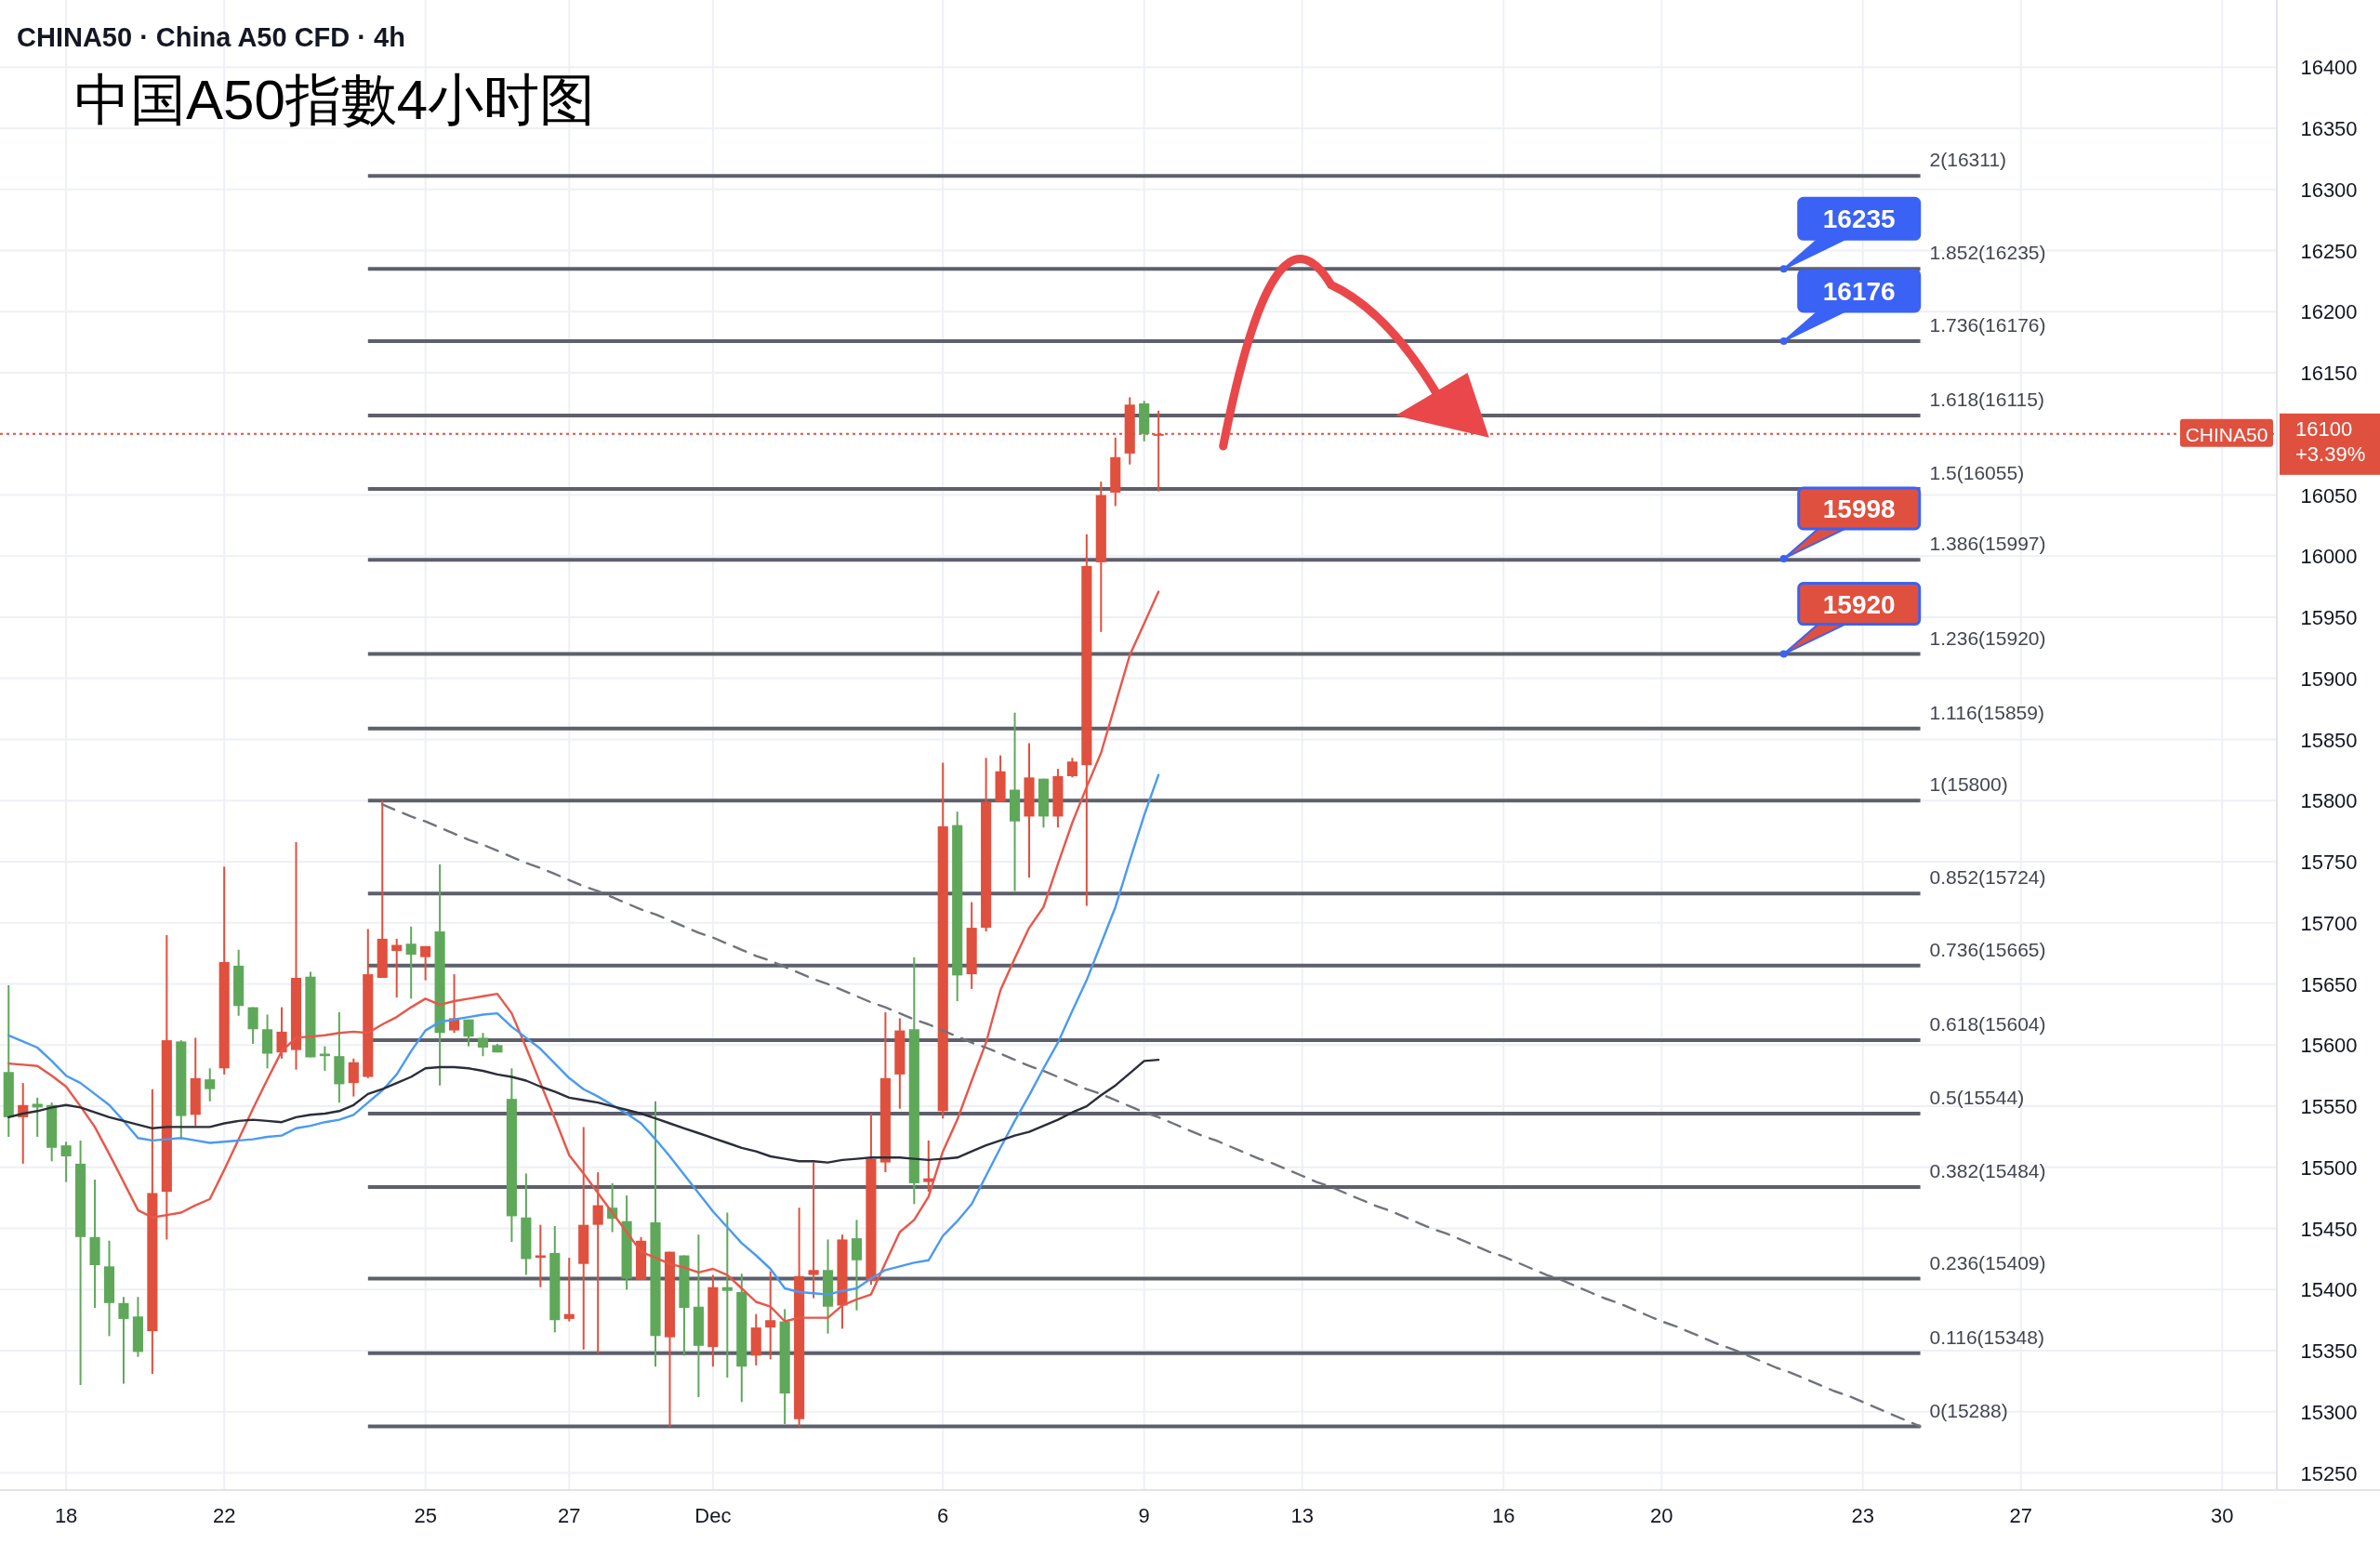 The height and width of the screenshot is (1557, 2380). I want to click on y-tick-label: 15450, so click(2329, 1229).